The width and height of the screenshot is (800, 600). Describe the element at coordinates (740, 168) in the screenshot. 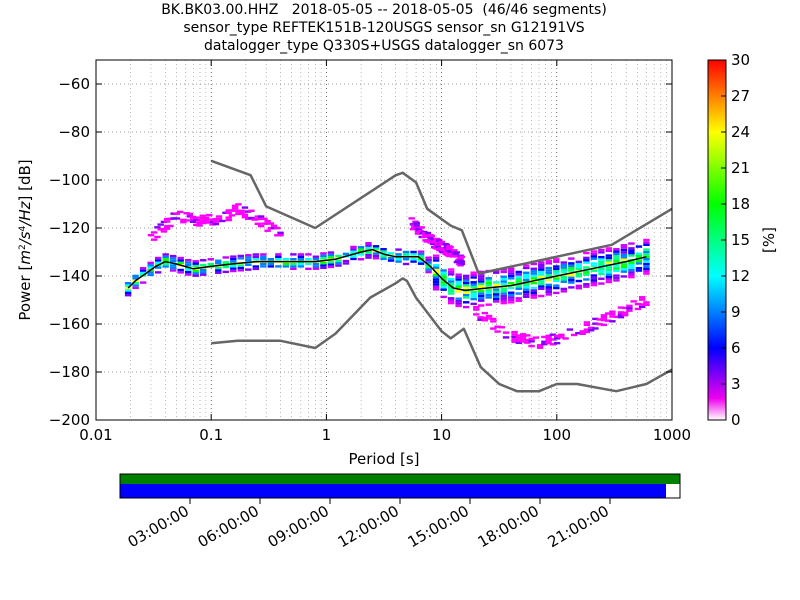

I see `colorbar-tick-label: 21` at that location.